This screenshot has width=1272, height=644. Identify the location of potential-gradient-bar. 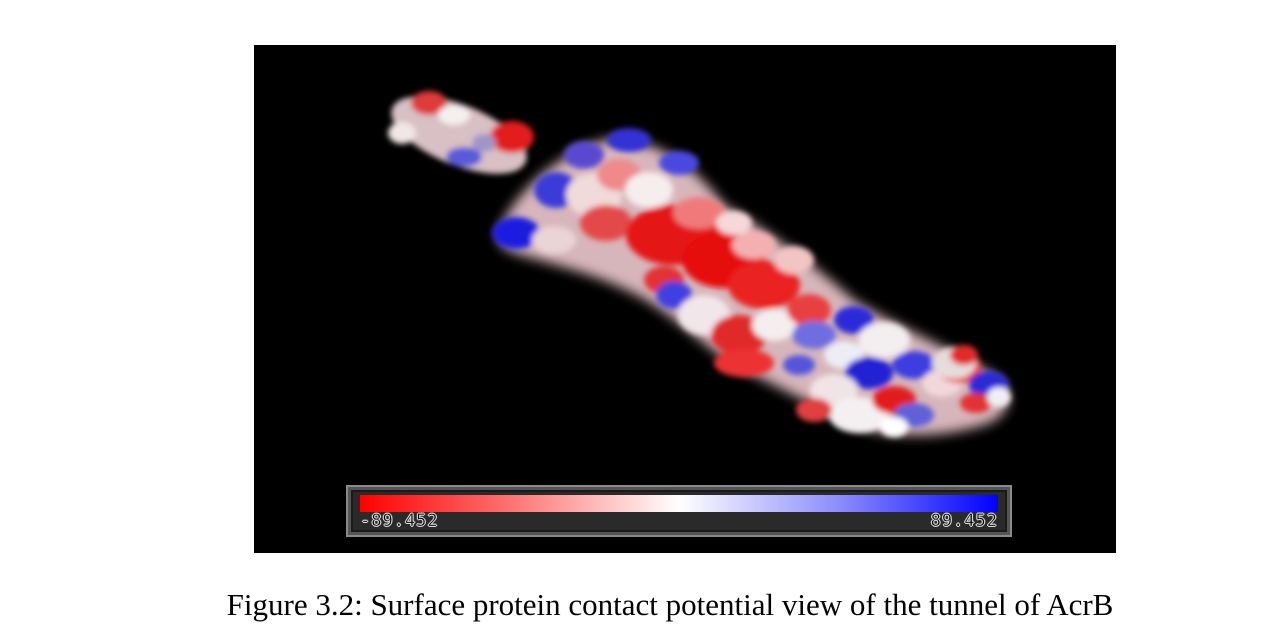
(679, 503).